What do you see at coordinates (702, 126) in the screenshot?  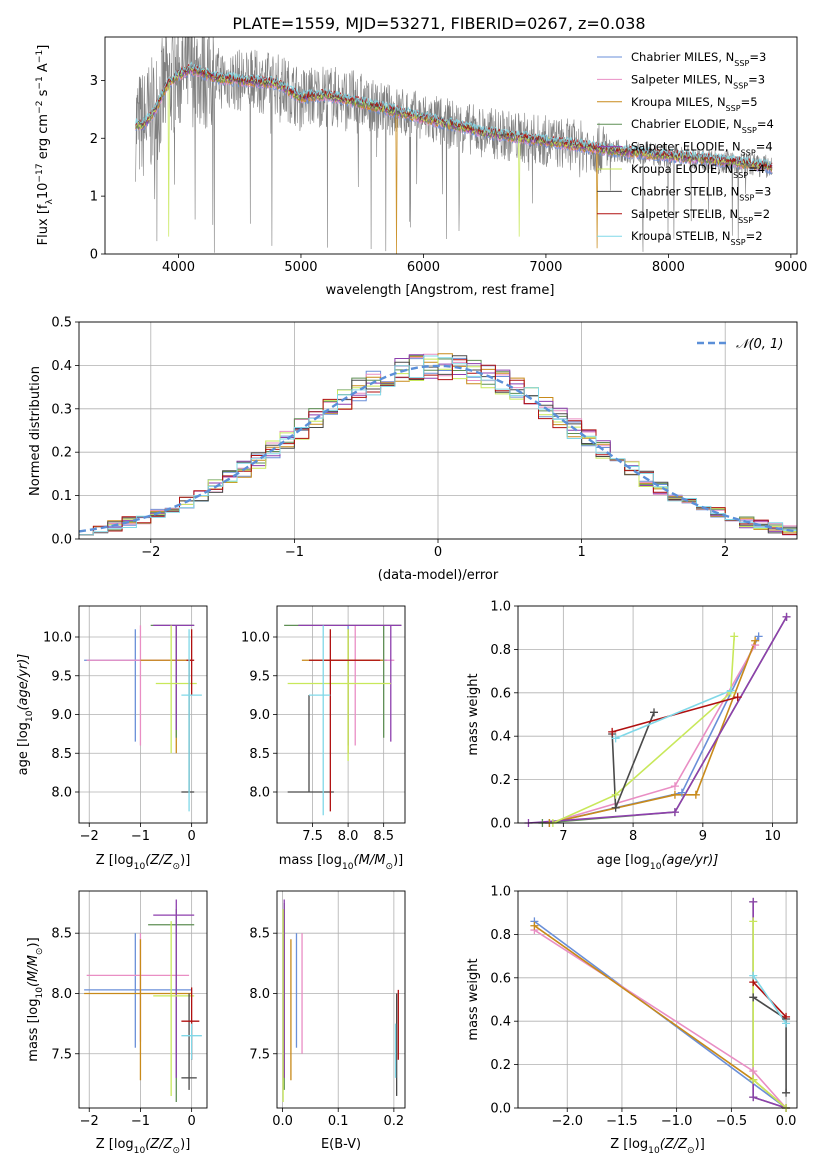 I see `spectrum-legend-label: Chabrier ELODIE, NSSP=4` at bounding box center [702, 126].